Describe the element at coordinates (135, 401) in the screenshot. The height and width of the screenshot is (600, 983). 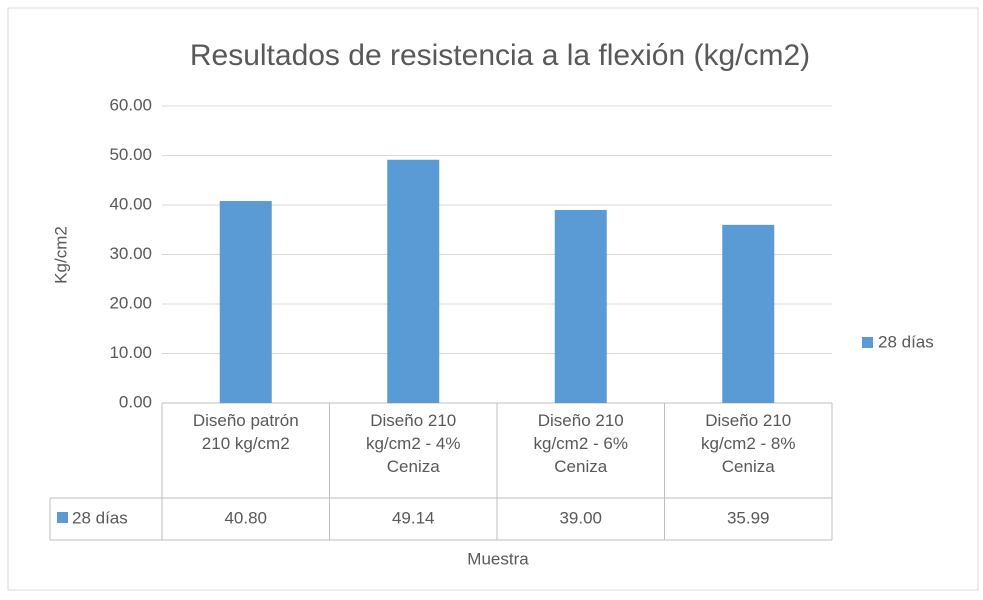
I see `y-tick-label: 0.00` at that location.